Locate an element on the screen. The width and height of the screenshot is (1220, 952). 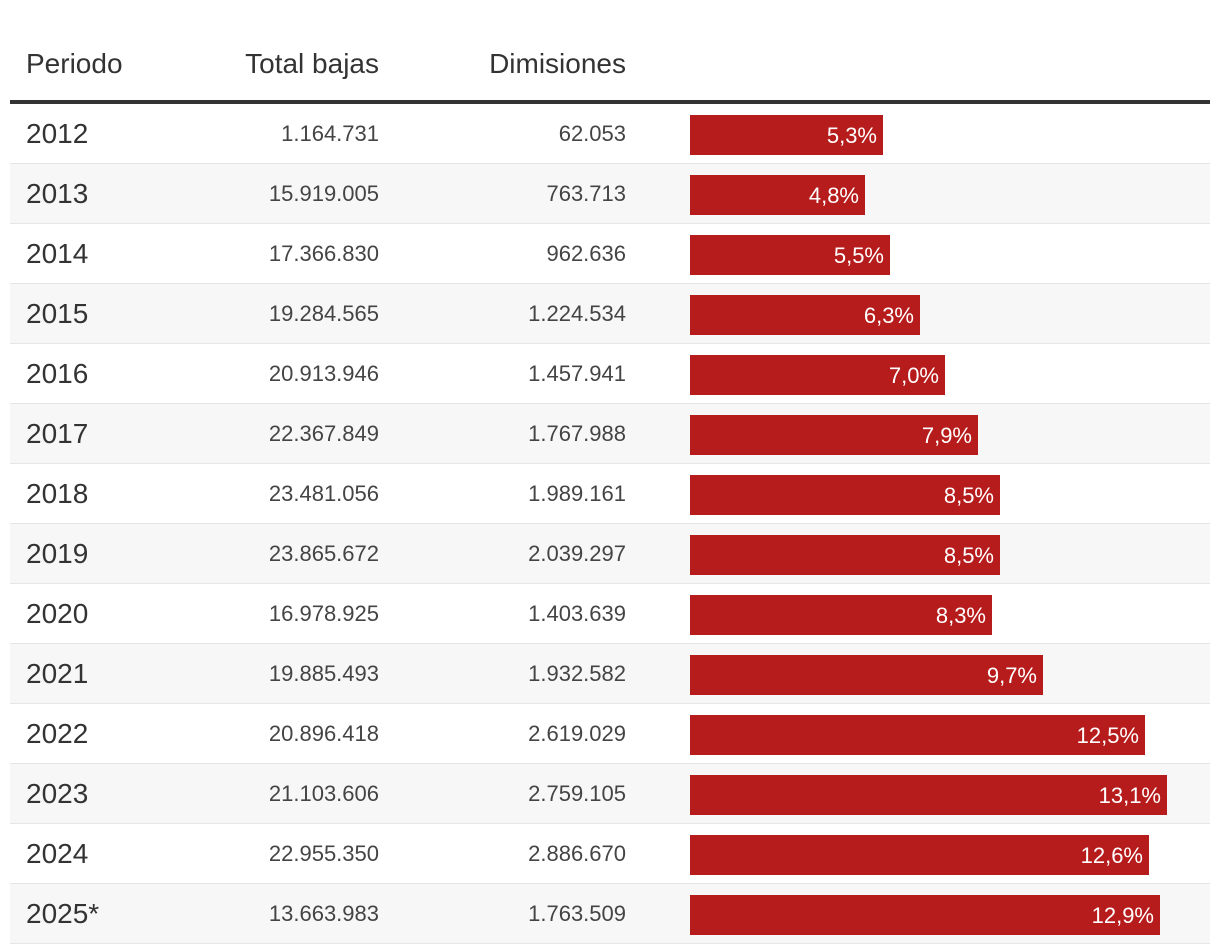
pct-bar: 4,8% is located at coordinates (777, 195).